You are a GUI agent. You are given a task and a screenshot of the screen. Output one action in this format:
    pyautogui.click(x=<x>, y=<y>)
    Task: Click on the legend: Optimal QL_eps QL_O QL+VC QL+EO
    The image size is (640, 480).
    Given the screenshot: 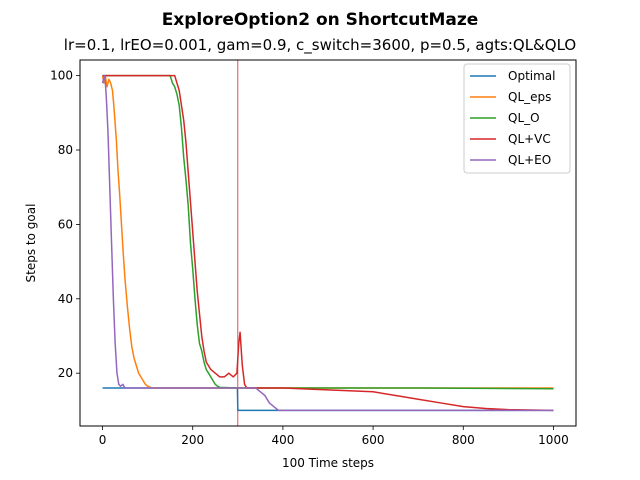 What is the action you would take?
    pyautogui.click(x=517, y=118)
    